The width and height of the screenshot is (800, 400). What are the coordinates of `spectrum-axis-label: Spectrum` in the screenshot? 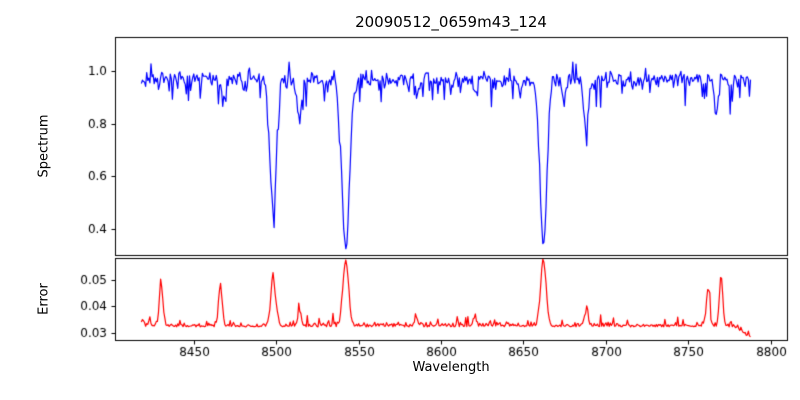 It's located at (44, 146).